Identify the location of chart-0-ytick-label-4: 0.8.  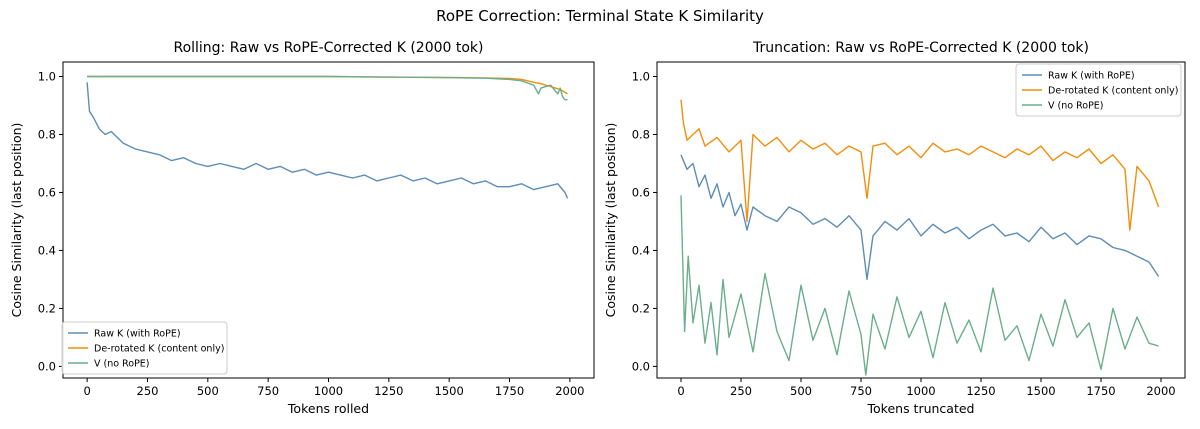
(47, 134).